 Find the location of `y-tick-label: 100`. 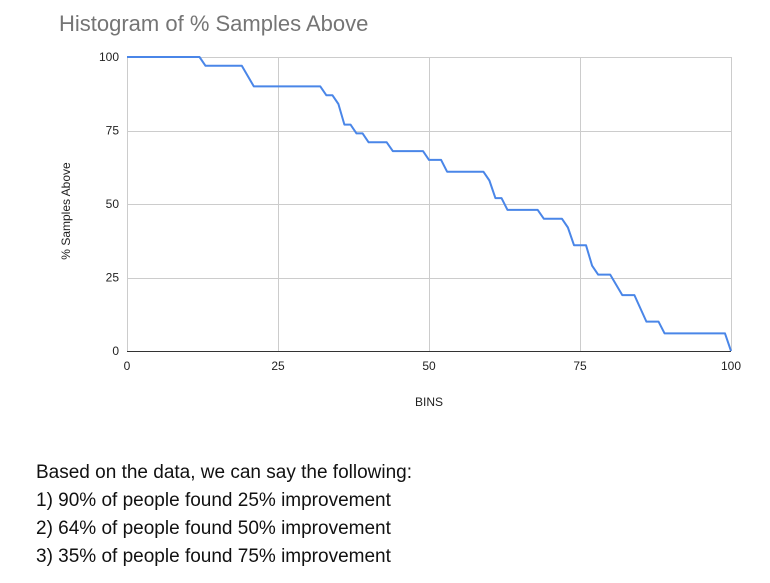

y-tick-label: 100 is located at coordinates (109, 57).